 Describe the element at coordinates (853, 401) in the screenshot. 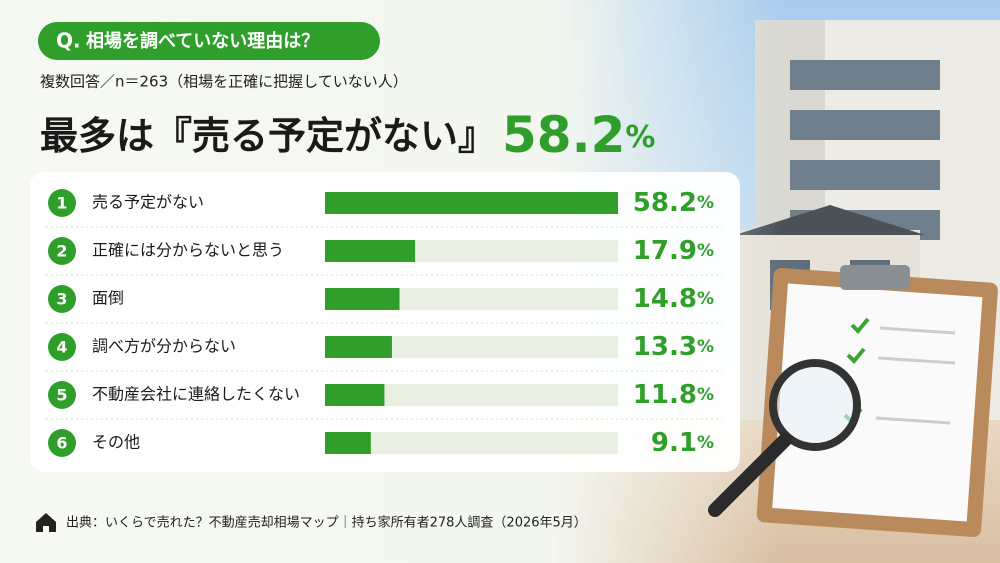

I see `clipboard` at that location.